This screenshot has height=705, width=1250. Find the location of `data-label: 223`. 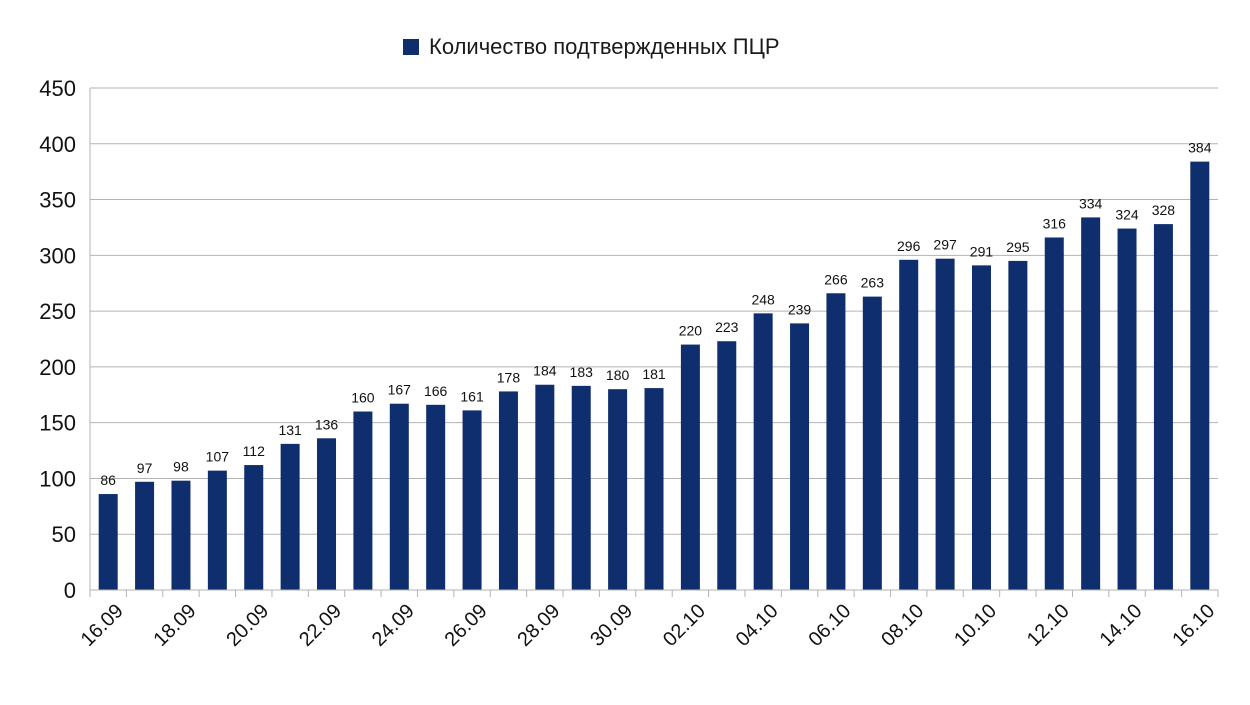

data-label: 223 is located at coordinates (727, 327).